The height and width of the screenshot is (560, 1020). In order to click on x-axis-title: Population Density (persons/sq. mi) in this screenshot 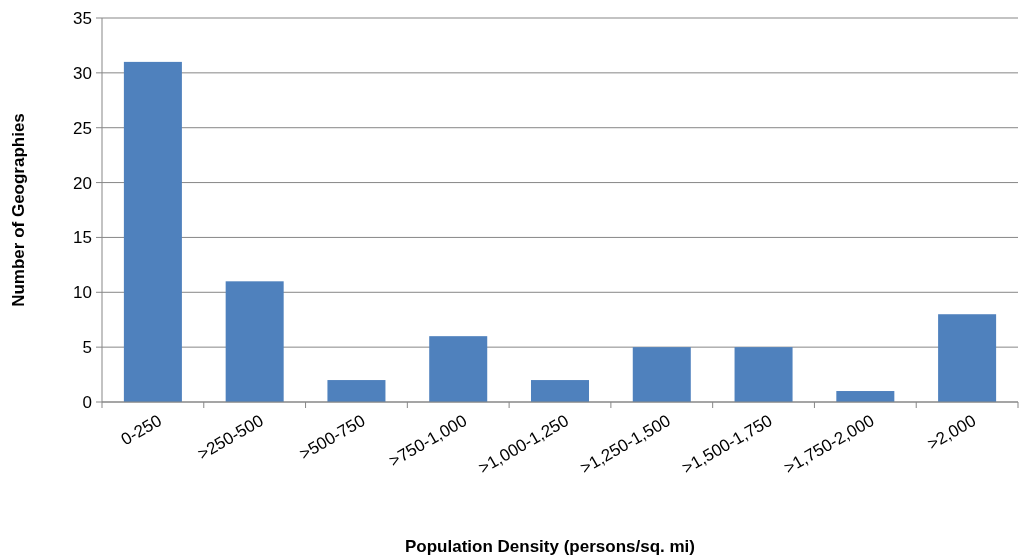, I will do `click(550, 546)`.